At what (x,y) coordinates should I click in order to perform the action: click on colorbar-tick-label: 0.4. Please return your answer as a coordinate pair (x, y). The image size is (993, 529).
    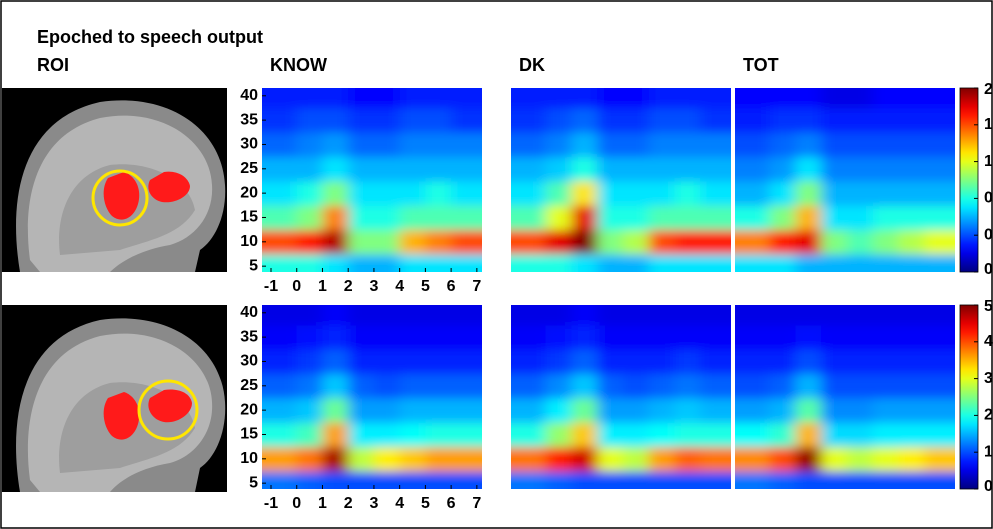
    Looking at the image, I should click on (988, 234).